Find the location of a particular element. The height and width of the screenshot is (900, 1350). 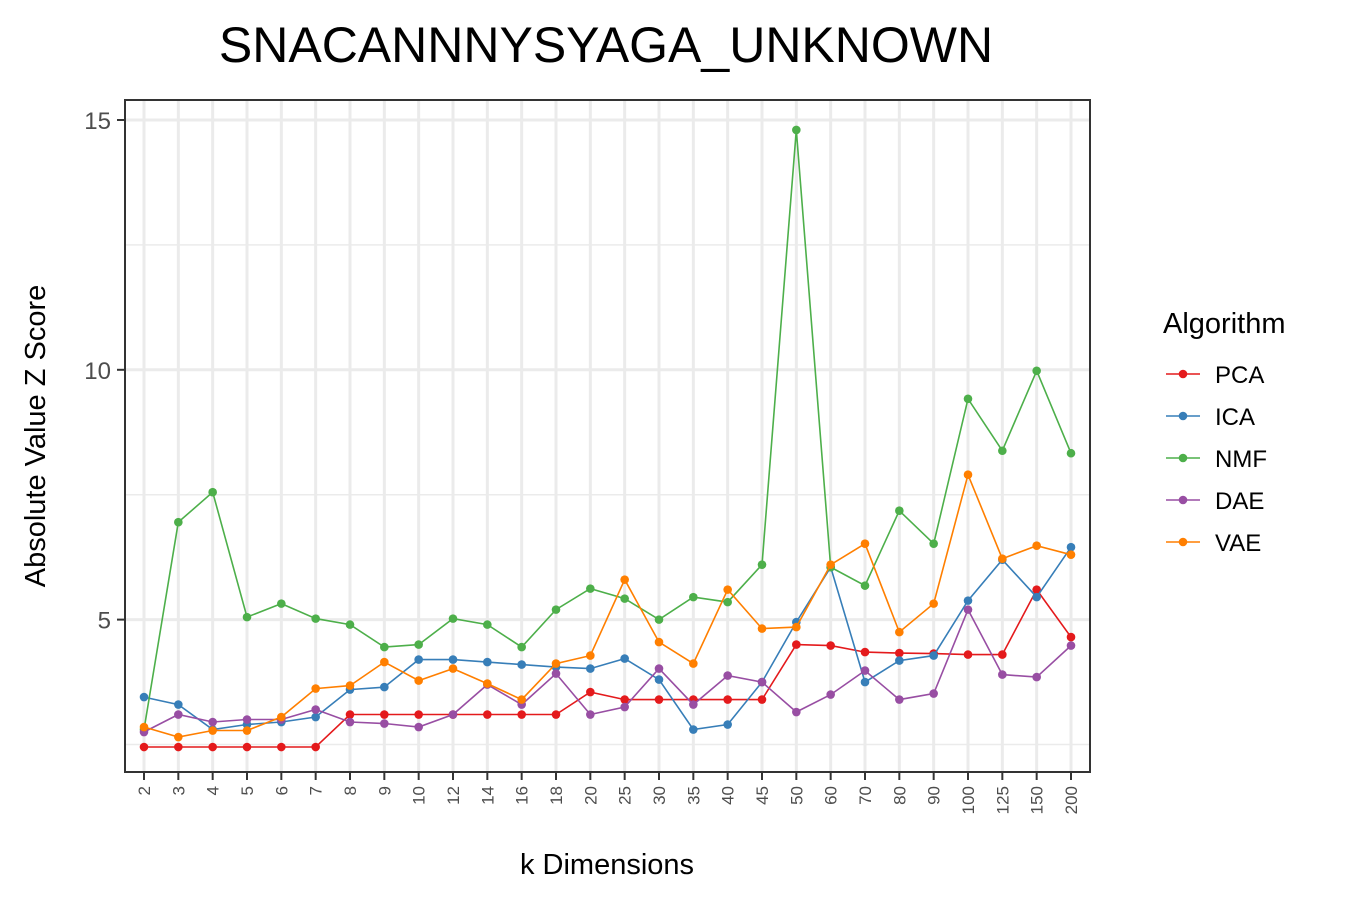

x-tick-label: 9 is located at coordinates (384, 790).